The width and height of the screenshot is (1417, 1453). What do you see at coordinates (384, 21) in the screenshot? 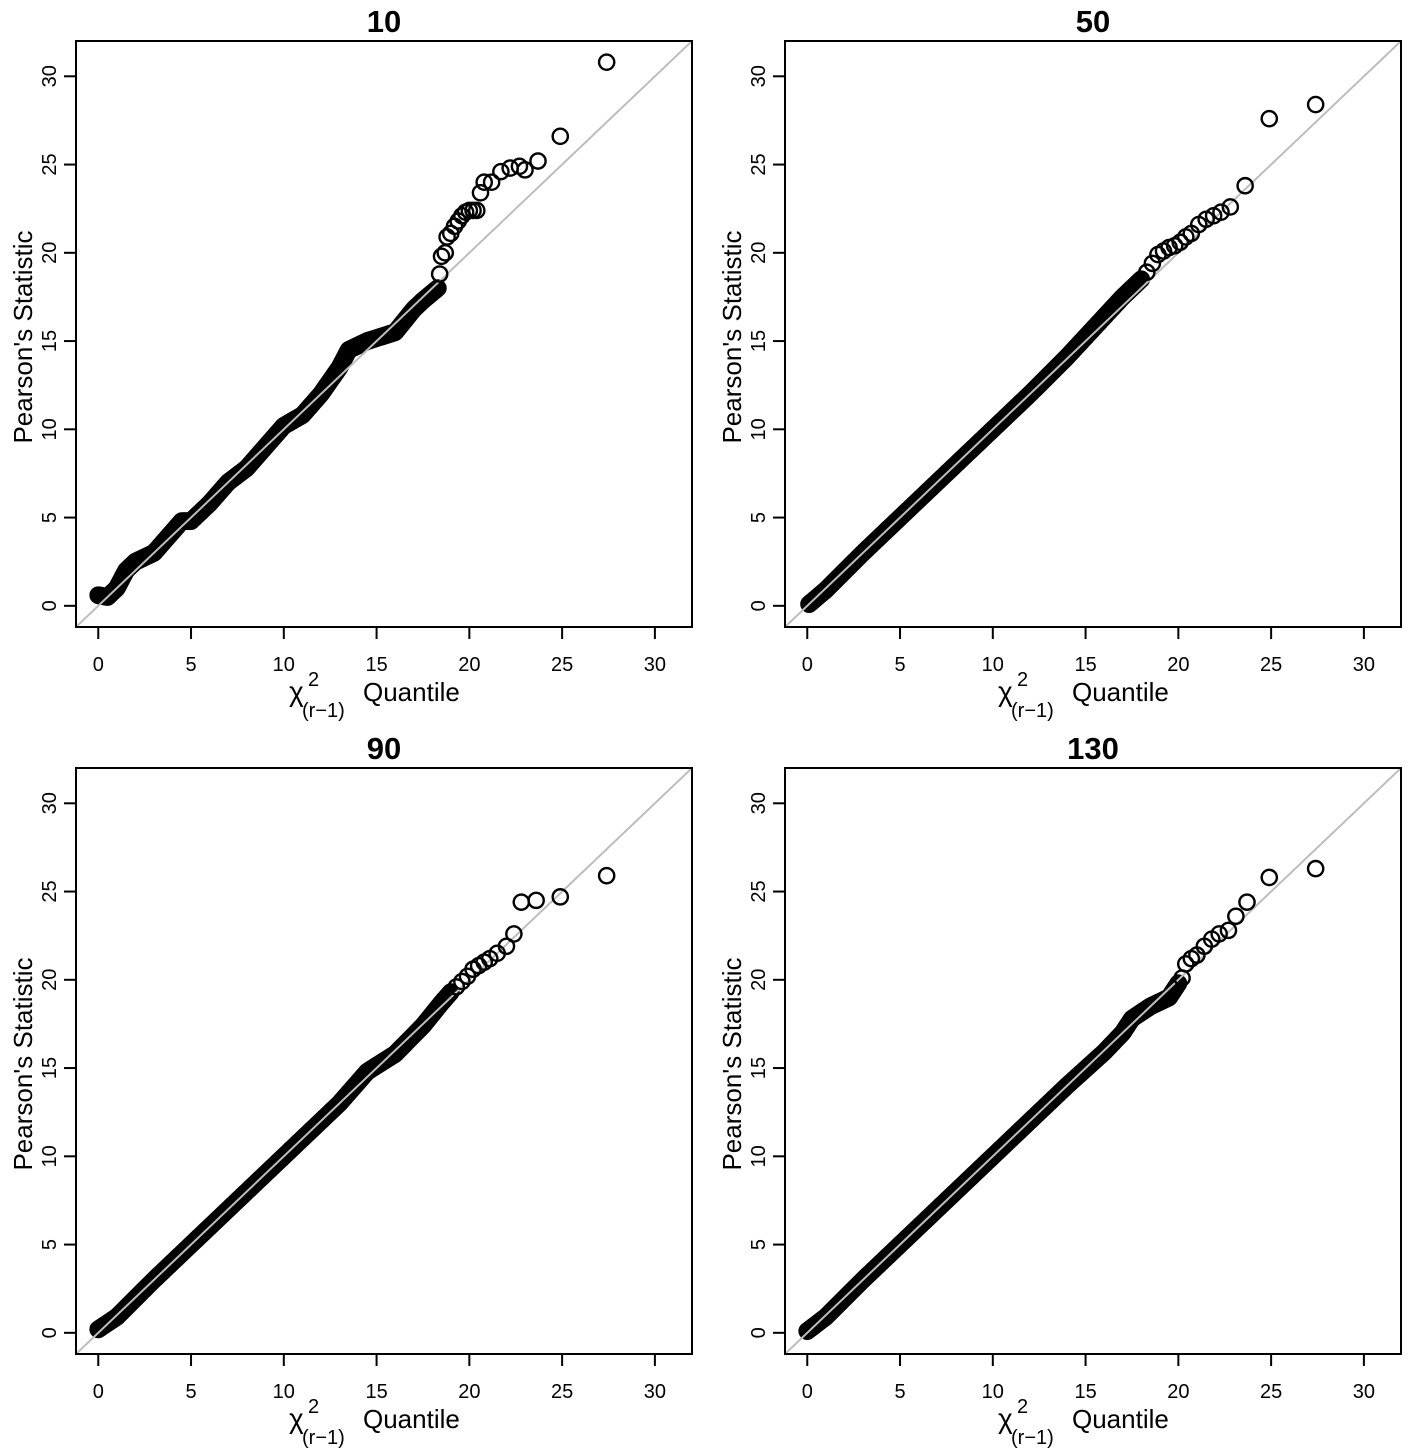
I see `chart-title: 10` at bounding box center [384, 21].